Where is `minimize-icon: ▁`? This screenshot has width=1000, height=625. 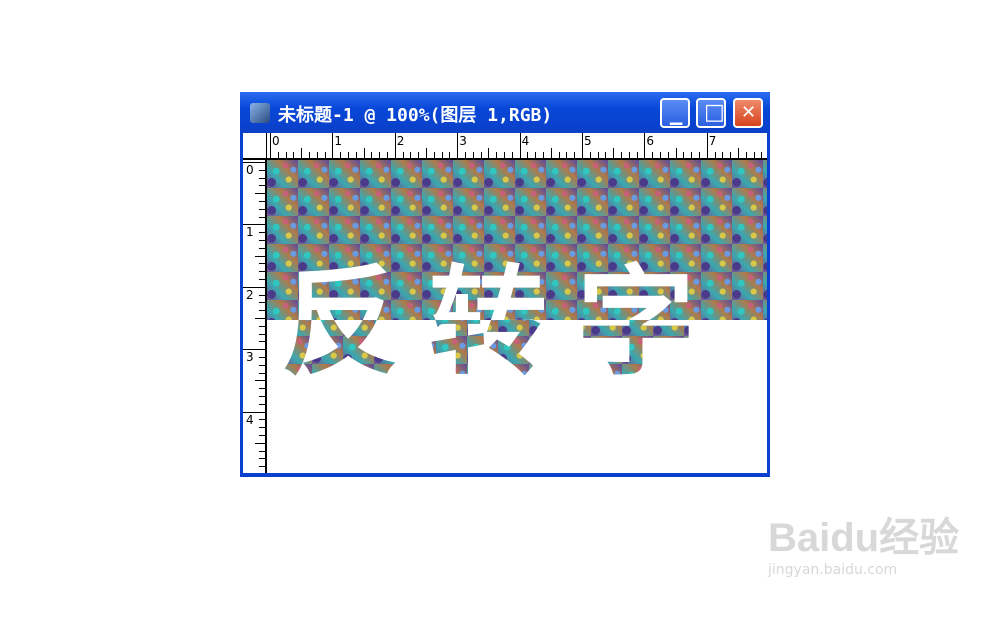
minimize-icon: ▁ is located at coordinates (676, 115).